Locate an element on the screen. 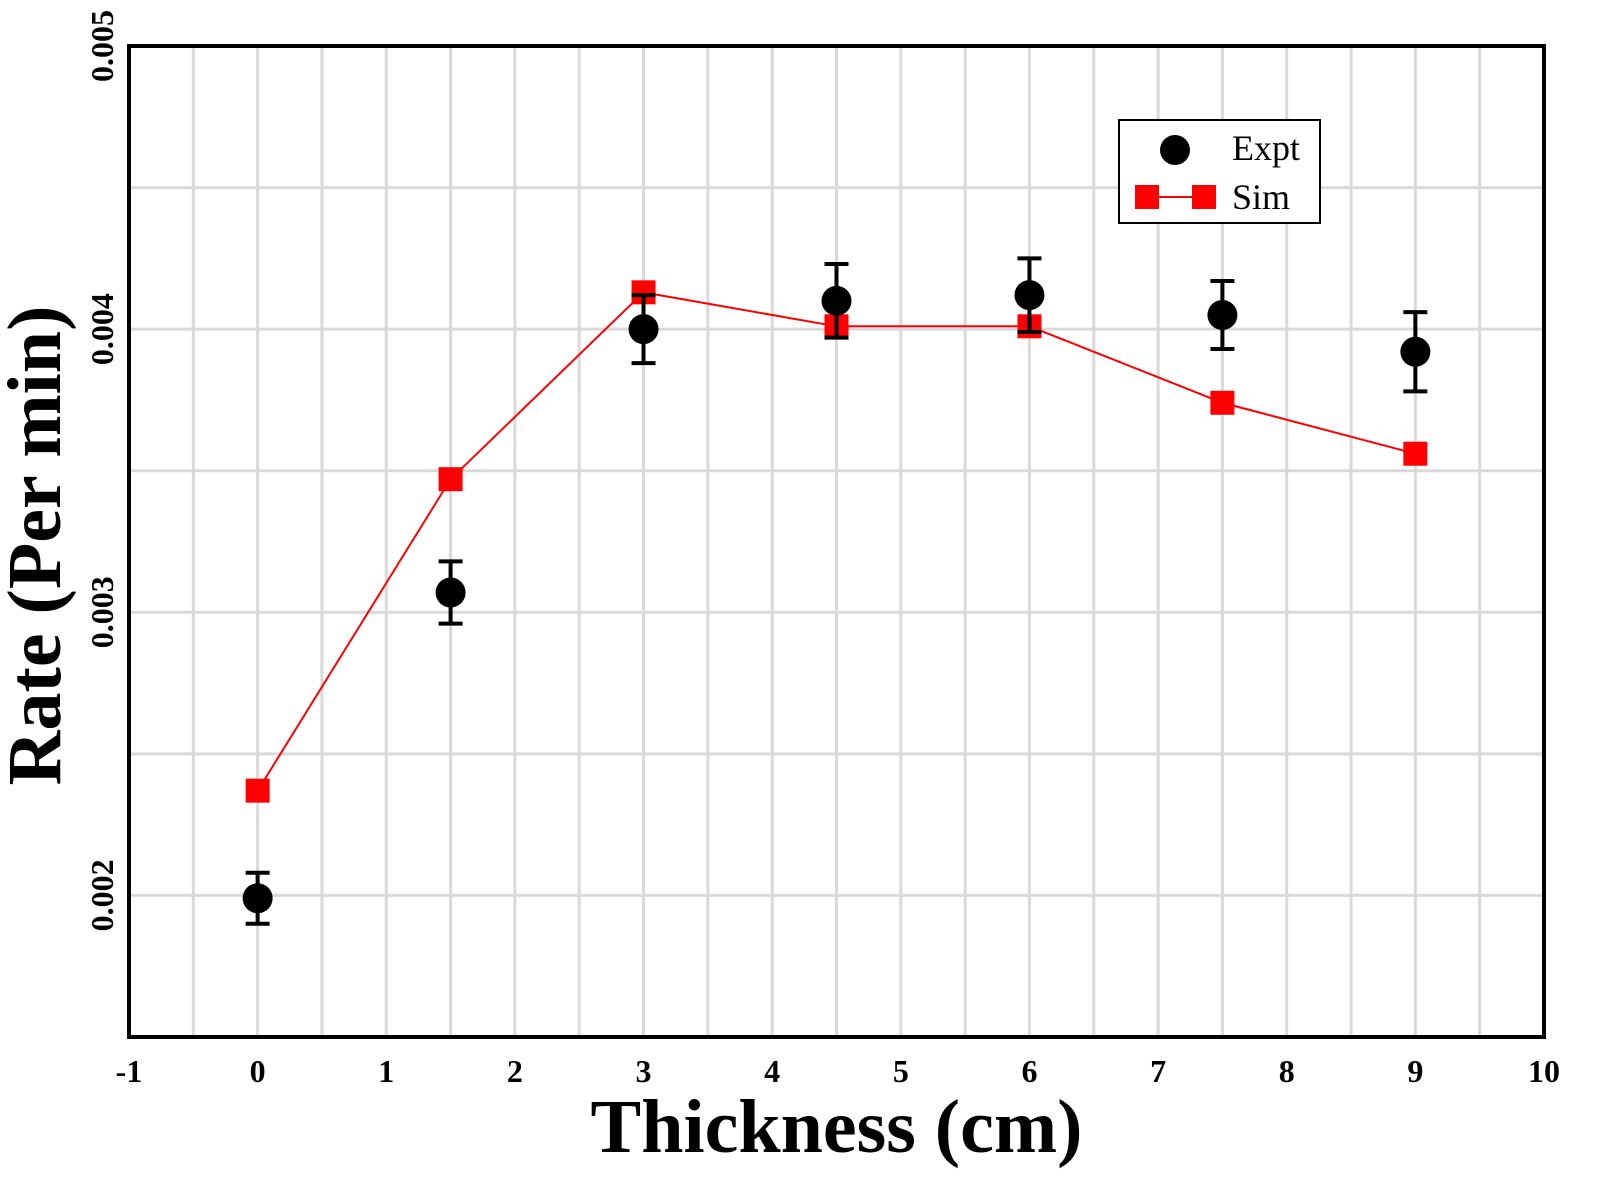 This screenshot has height=1199, width=1609. x-tick-label: 5 is located at coordinates (901, 1071).